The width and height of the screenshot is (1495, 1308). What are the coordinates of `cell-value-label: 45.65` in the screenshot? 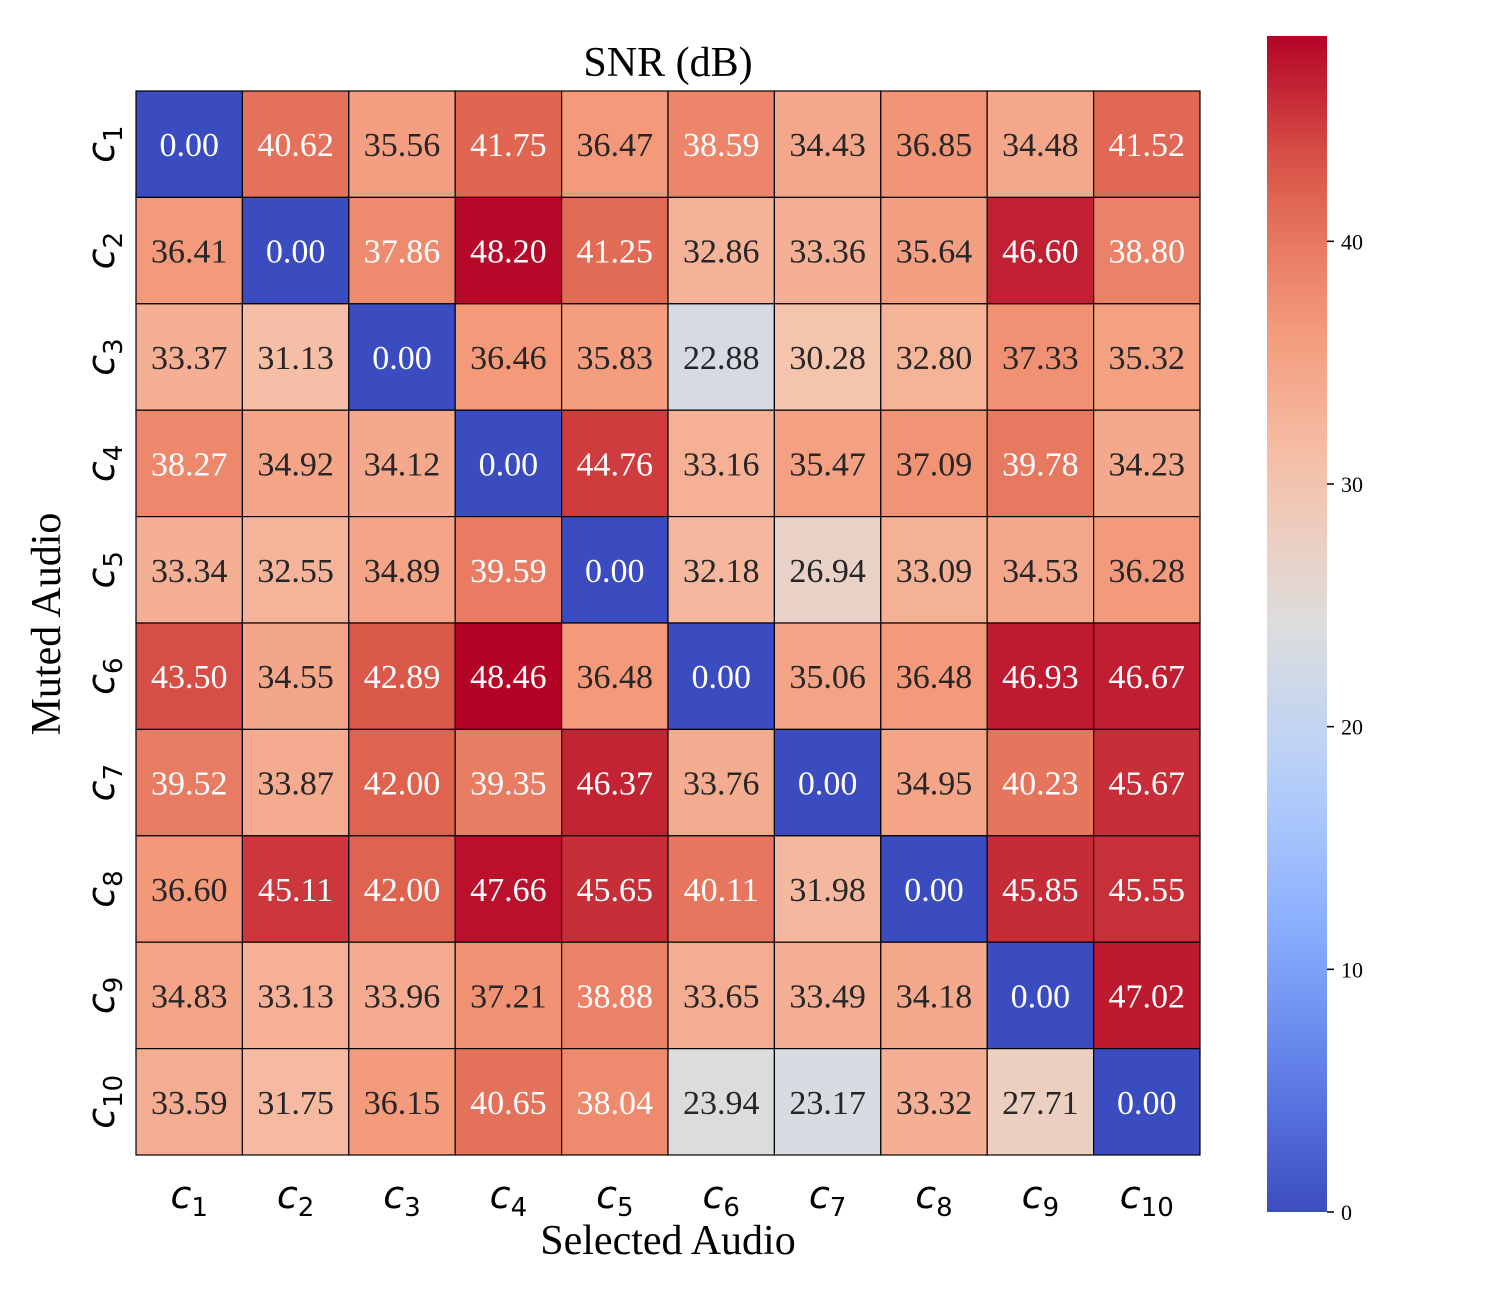 It's located at (615, 890).